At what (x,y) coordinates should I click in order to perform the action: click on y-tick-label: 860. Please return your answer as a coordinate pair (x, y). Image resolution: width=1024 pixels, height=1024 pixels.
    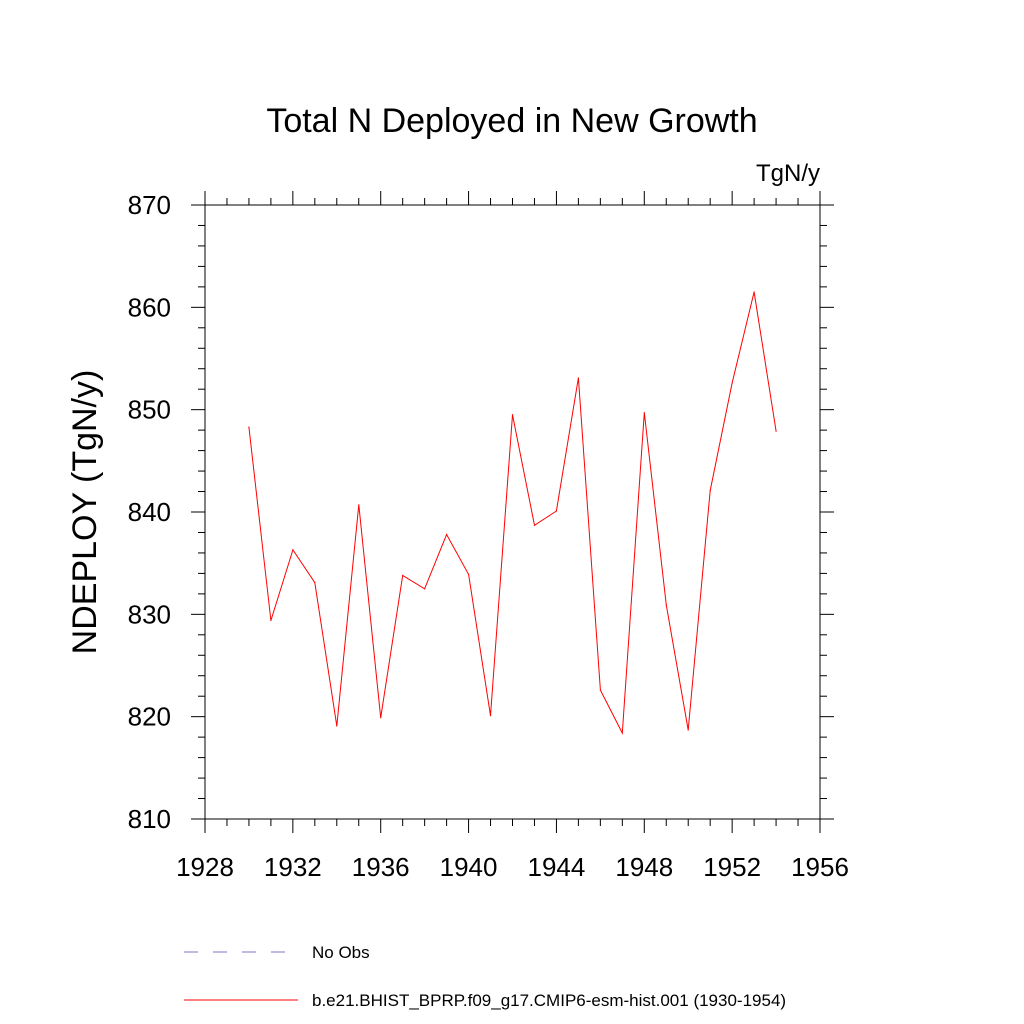
    Looking at the image, I should click on (149, 307).